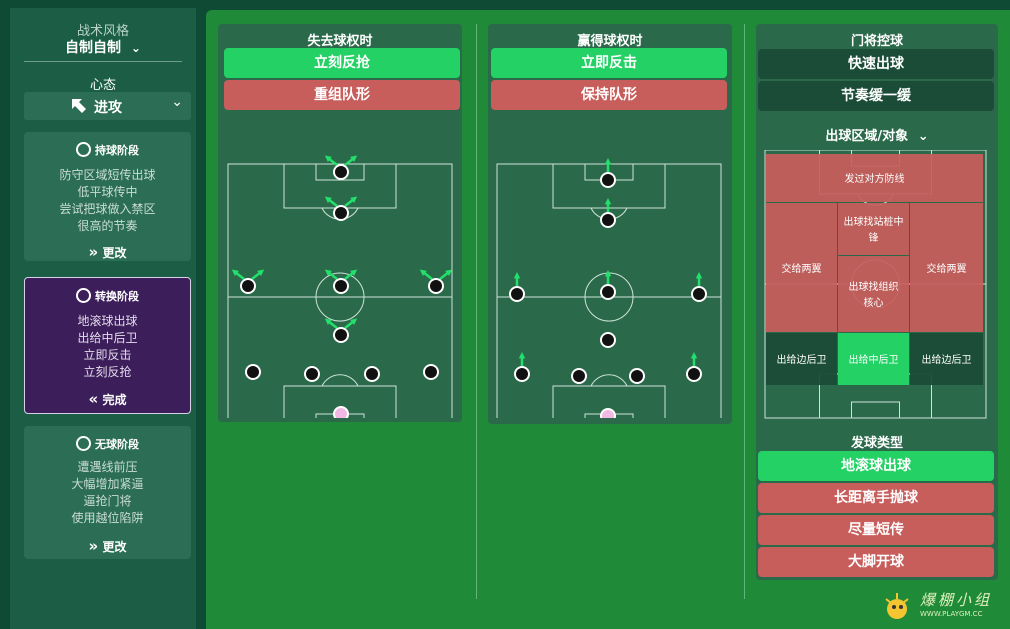 This screenshot has width=1010, height=629. What do you see at coordinates (107, 345) in the screenshot?
I see `phase-card-transition: 转换阶段 地滚球出球 出给中后卫 立即反击 立刻反抢 « 完成` at bounding box center [107, 345].